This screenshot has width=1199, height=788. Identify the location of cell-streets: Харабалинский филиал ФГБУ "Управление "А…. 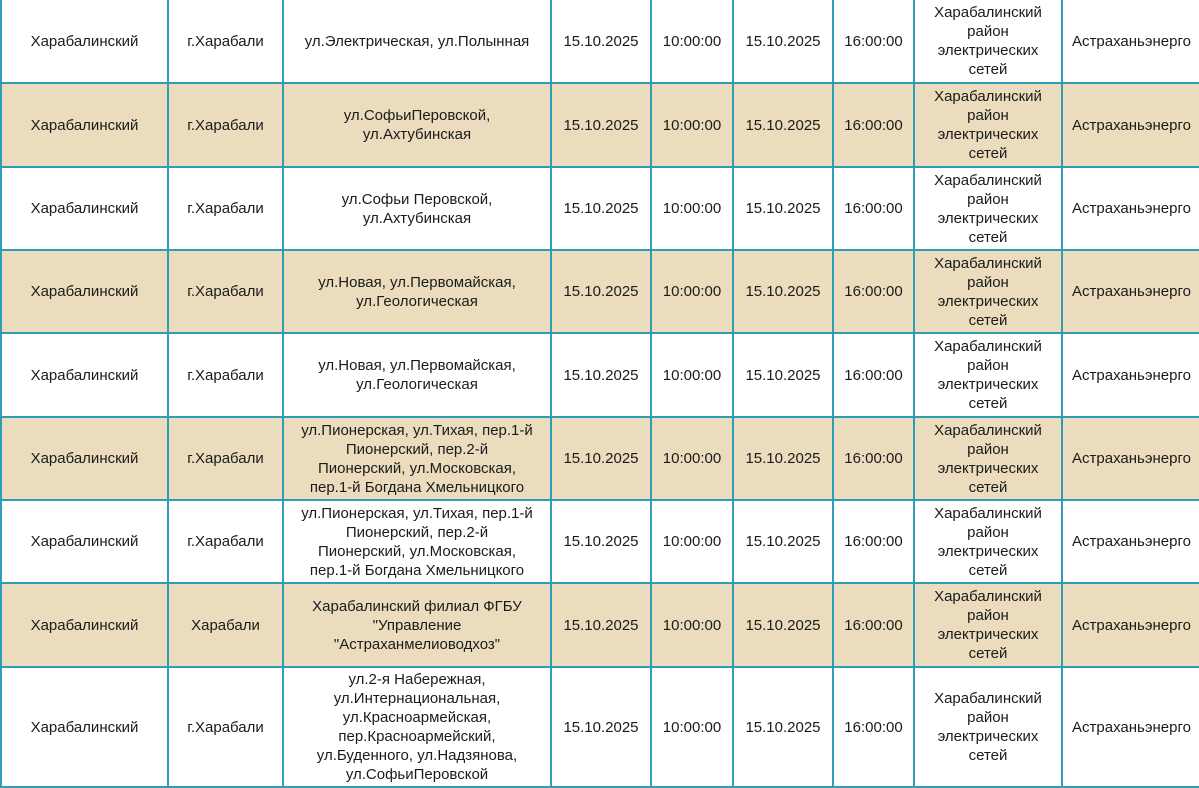
(417, 625).